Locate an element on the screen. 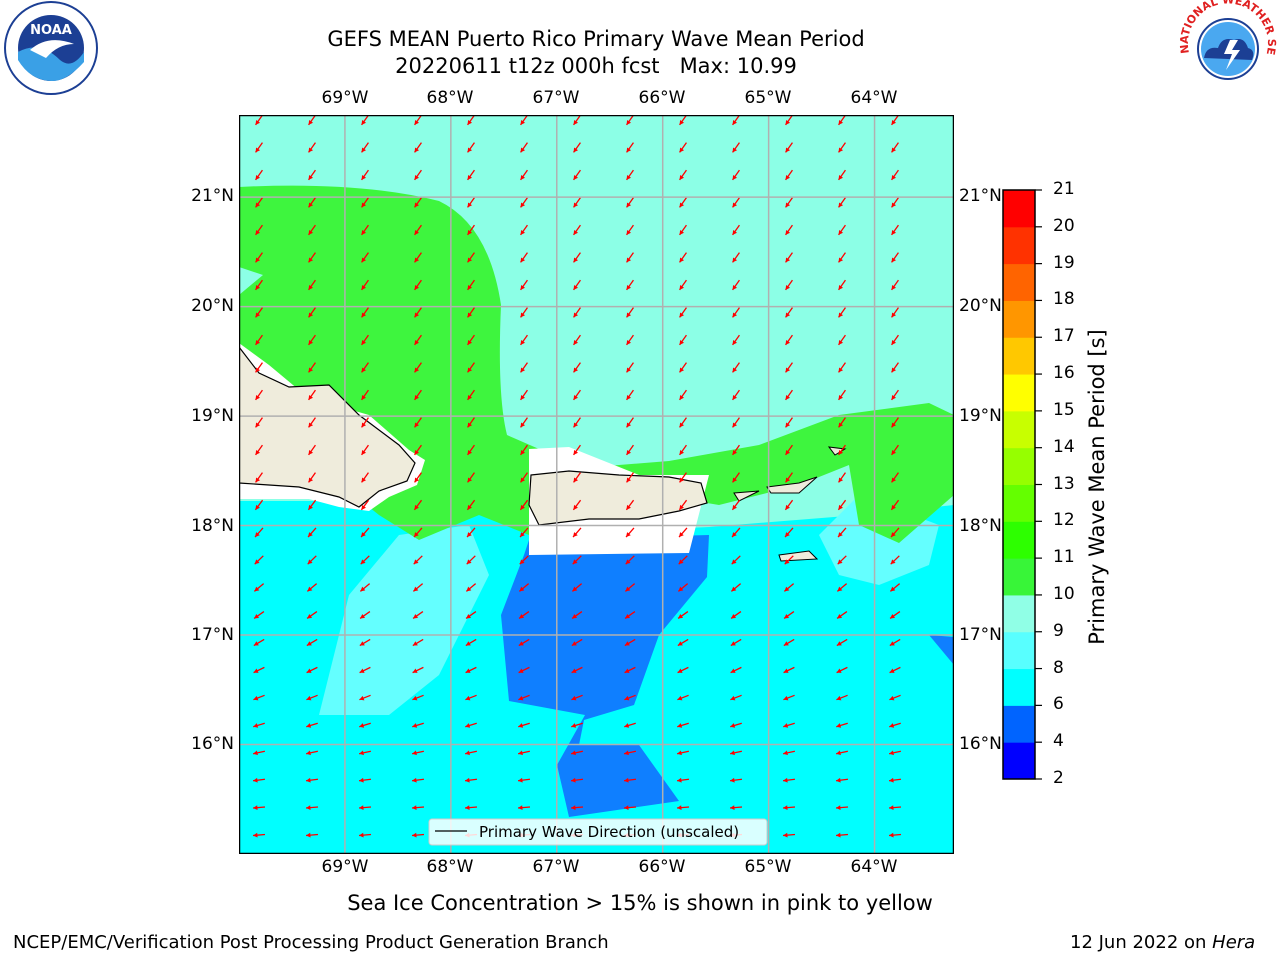  colorbar-tick-label: 9 is located at coordinates (1058, 630).